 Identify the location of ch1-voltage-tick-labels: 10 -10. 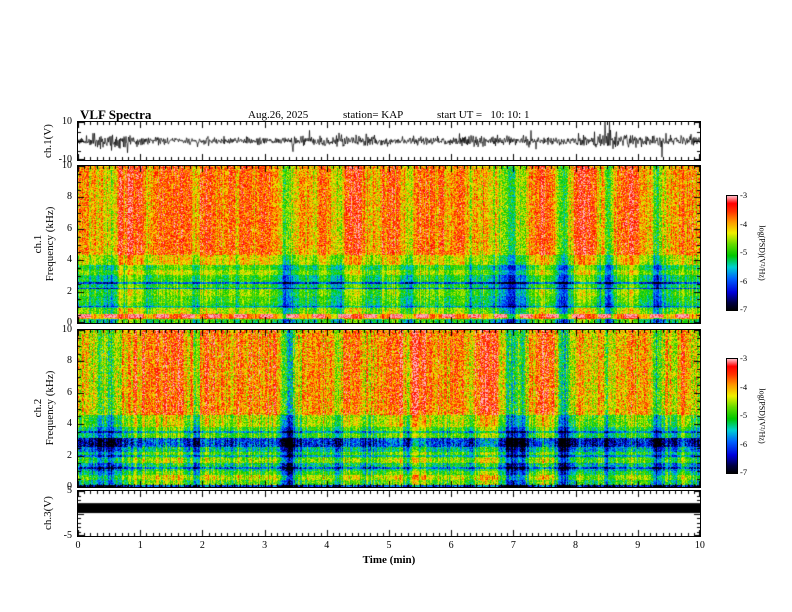
(57, 141).